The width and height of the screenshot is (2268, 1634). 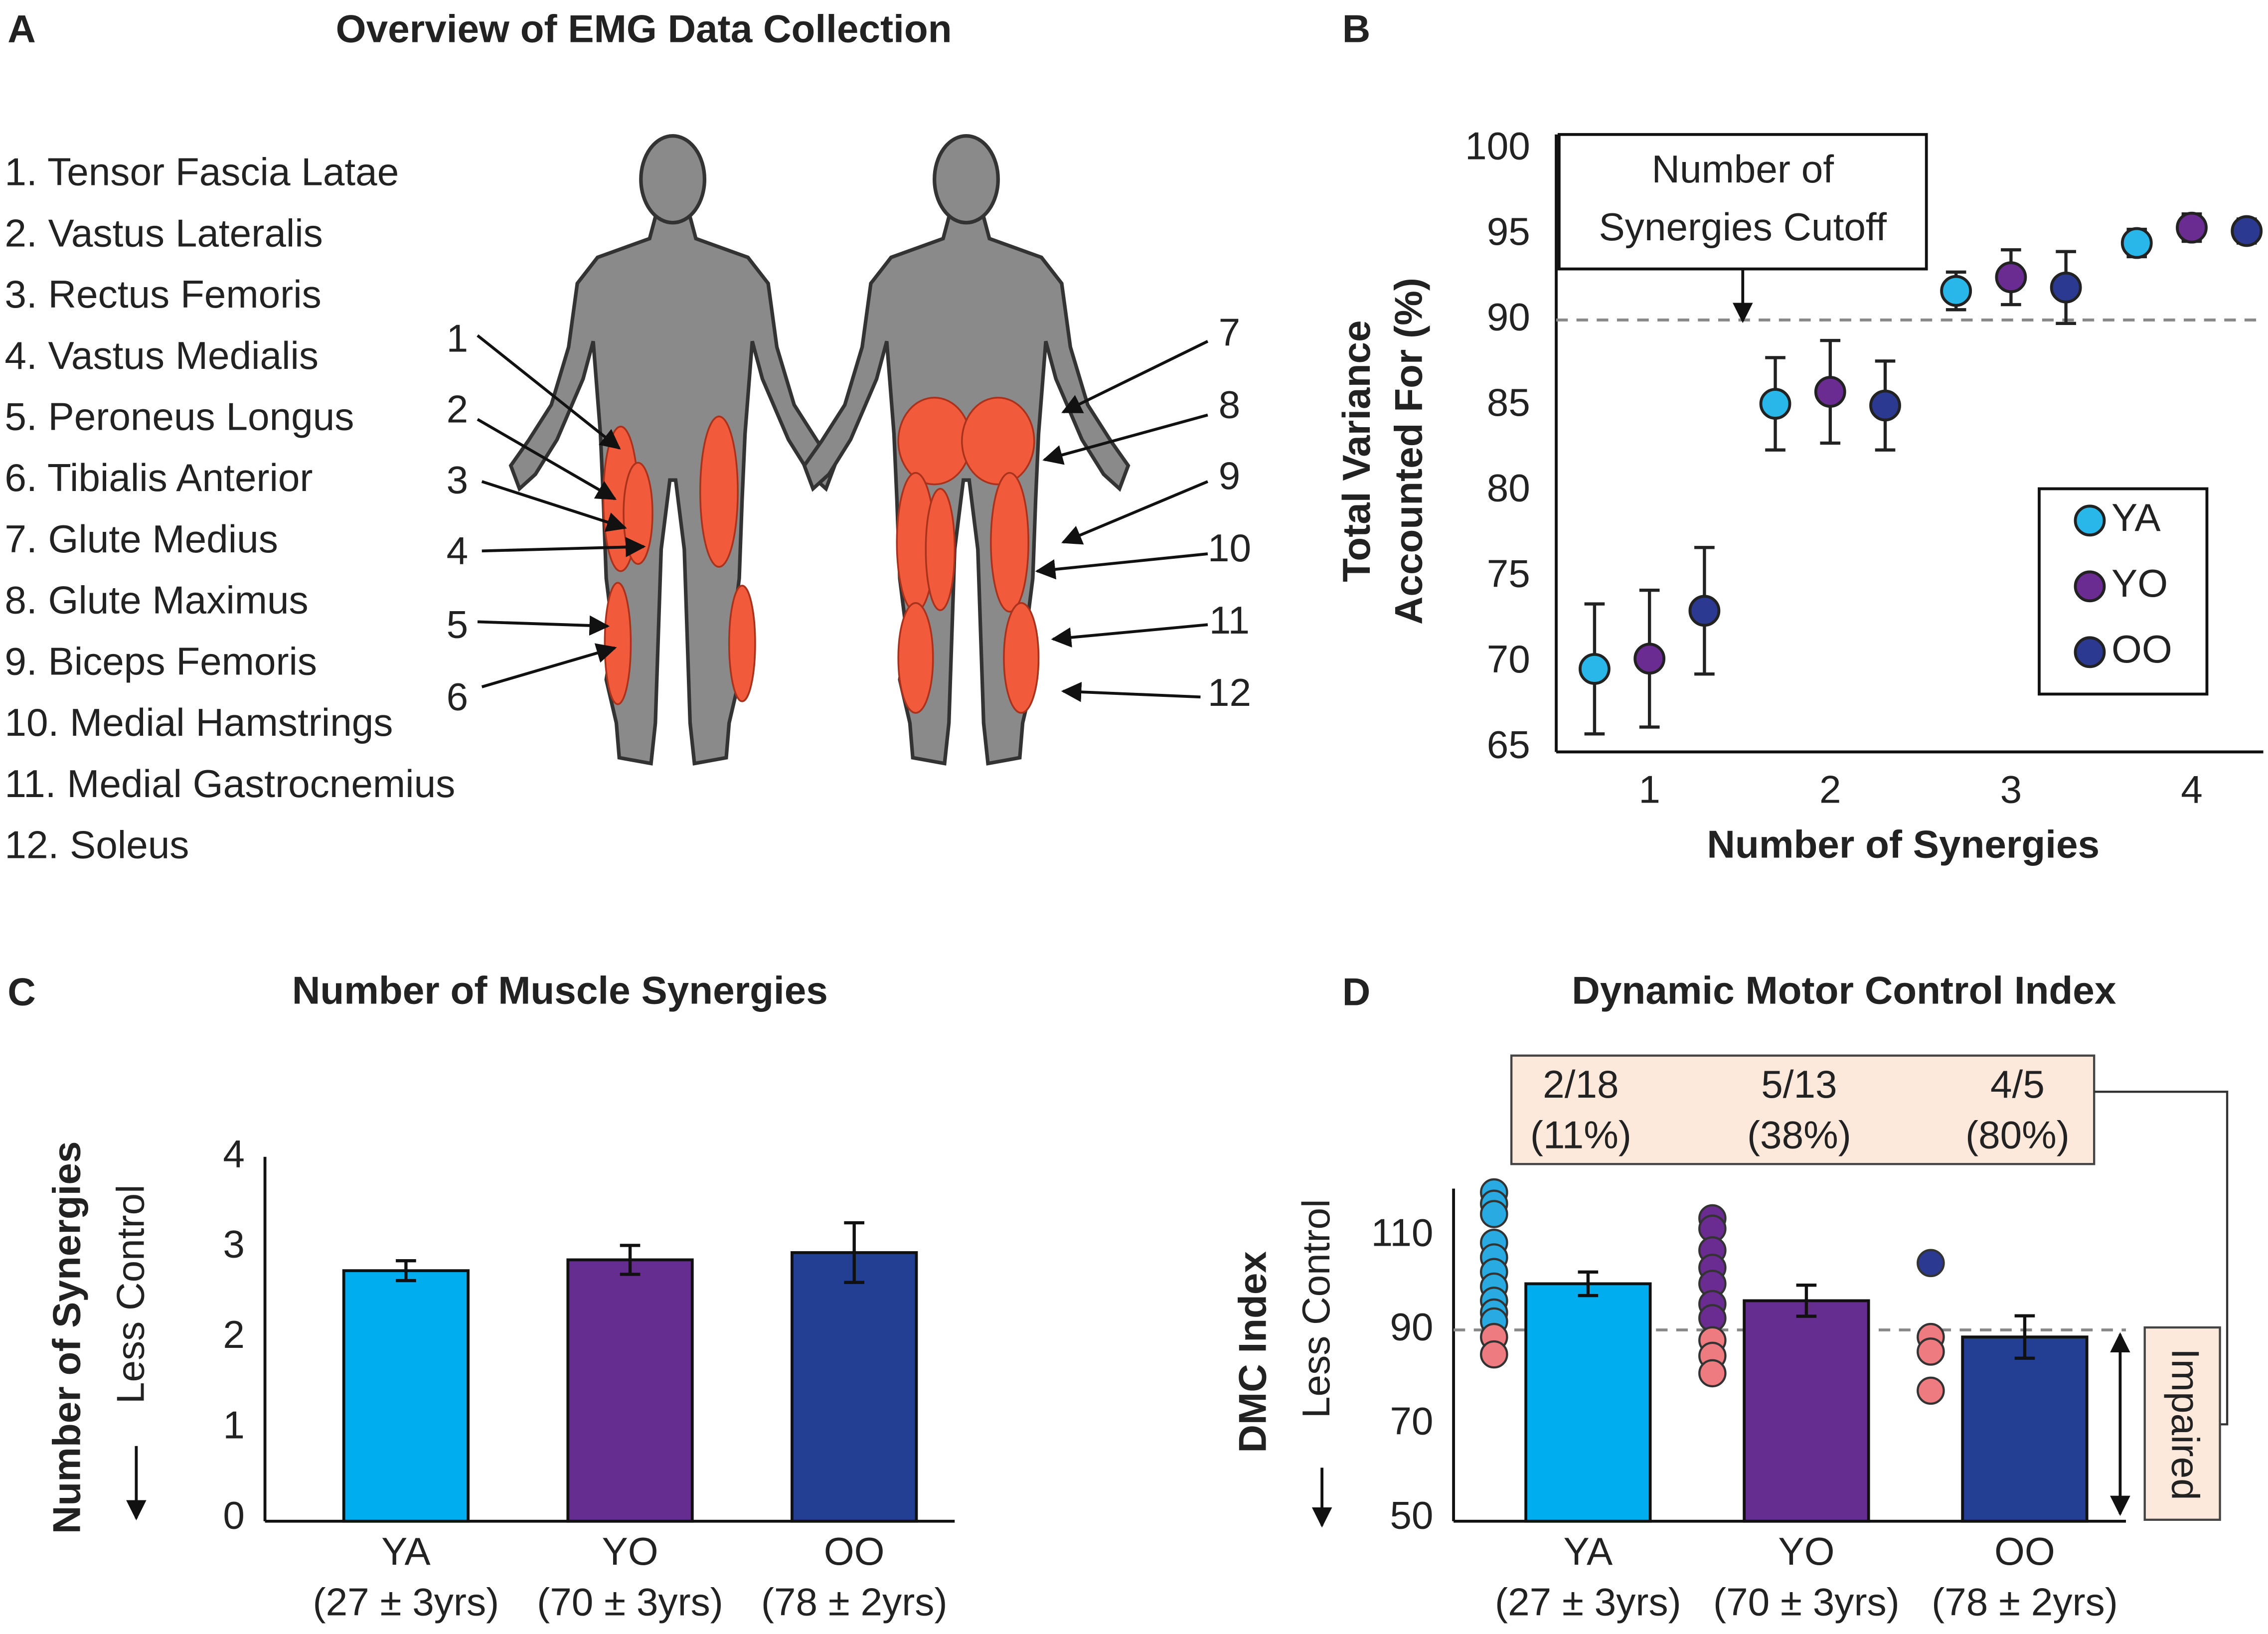 I want to click on muscle-item: 3. Rectus Femoris, so click(x=162, y=294).